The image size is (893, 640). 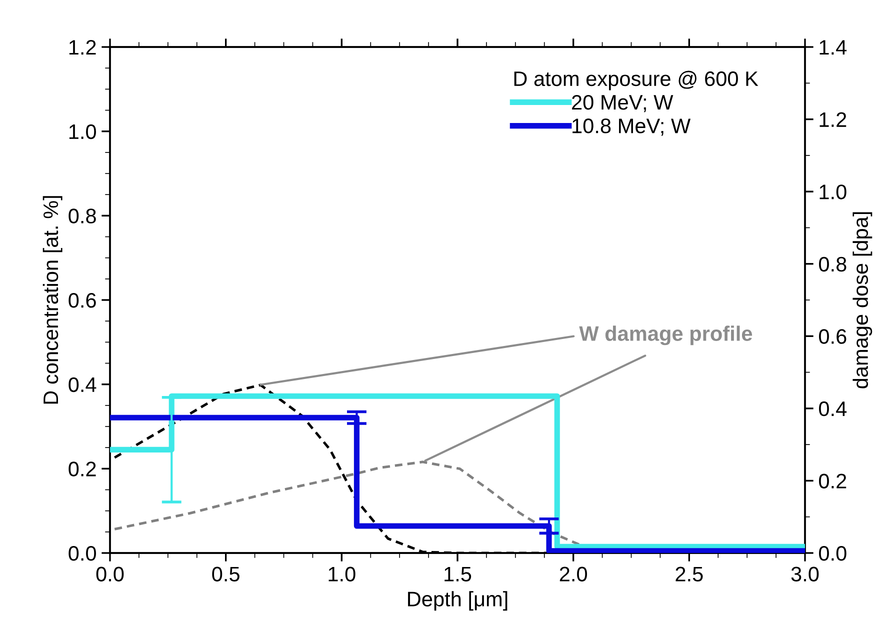 I want to click on x-tick-label: 1.5, so click(x=458, y=574).